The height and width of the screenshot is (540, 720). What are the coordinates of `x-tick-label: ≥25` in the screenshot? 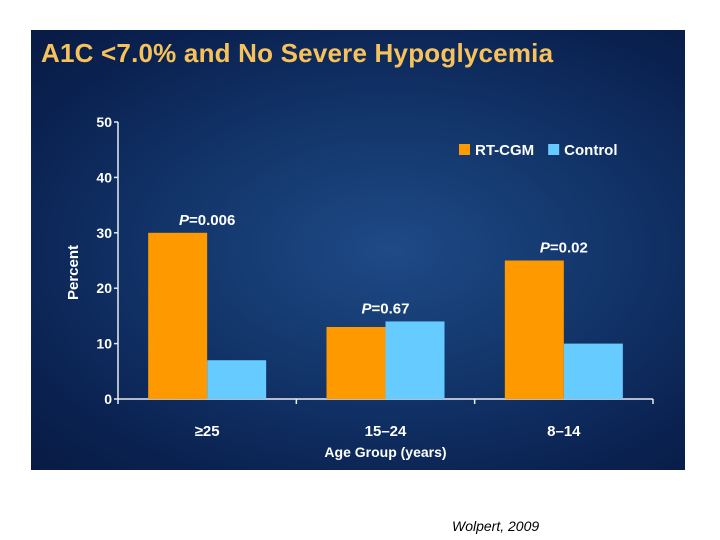 It's located at (207, 431).